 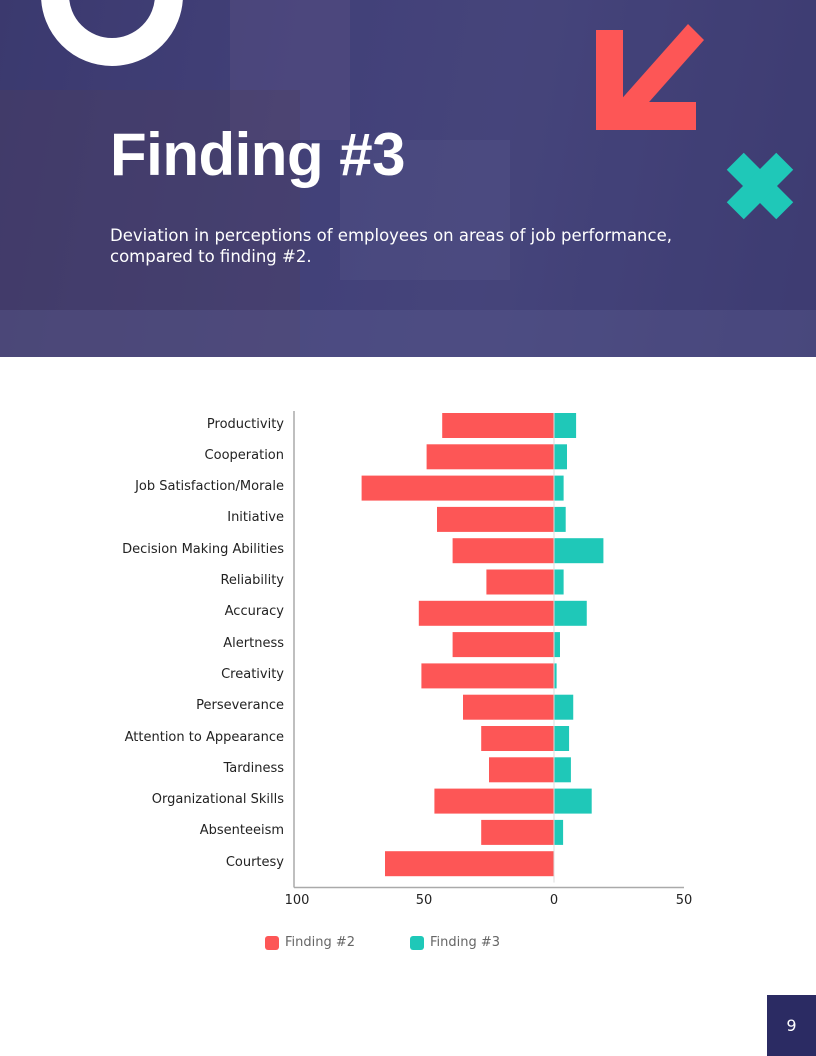 What do you see at coordinates (554, 900) in the screenshot?
I see `x-tick-label: 0` at bounding box center [554, 900].